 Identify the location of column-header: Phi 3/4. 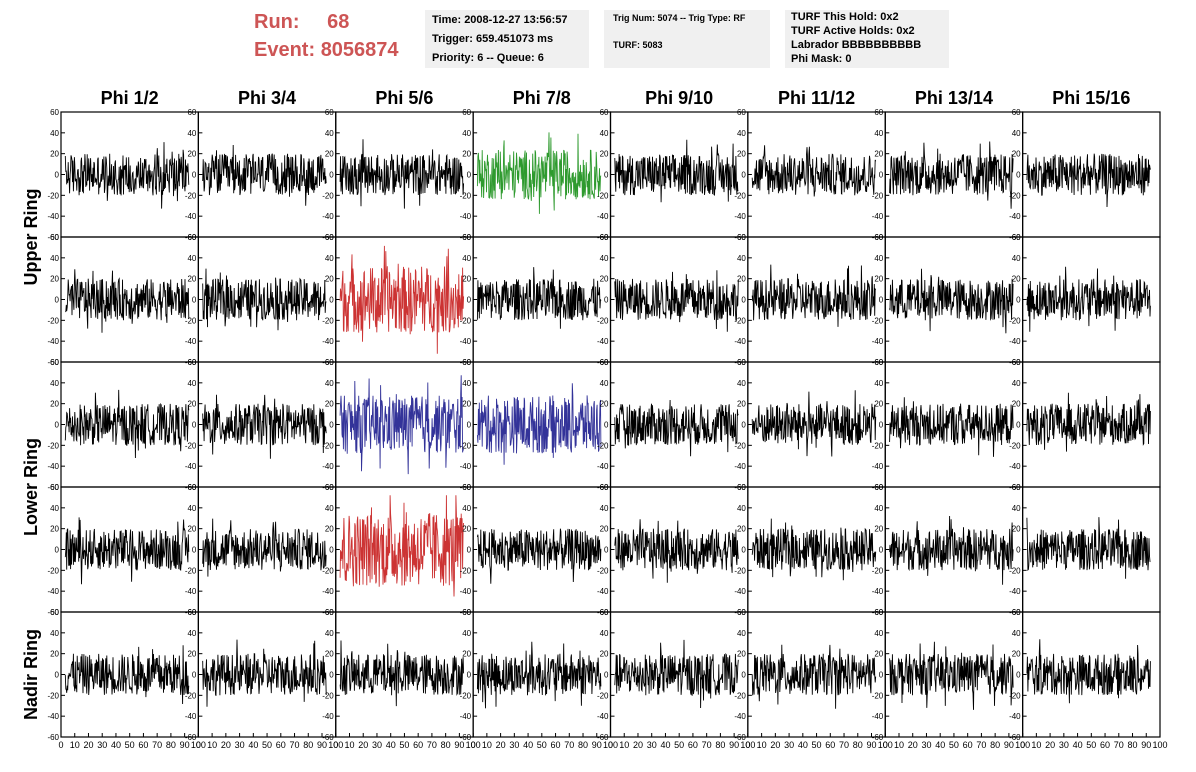
(267, 98).